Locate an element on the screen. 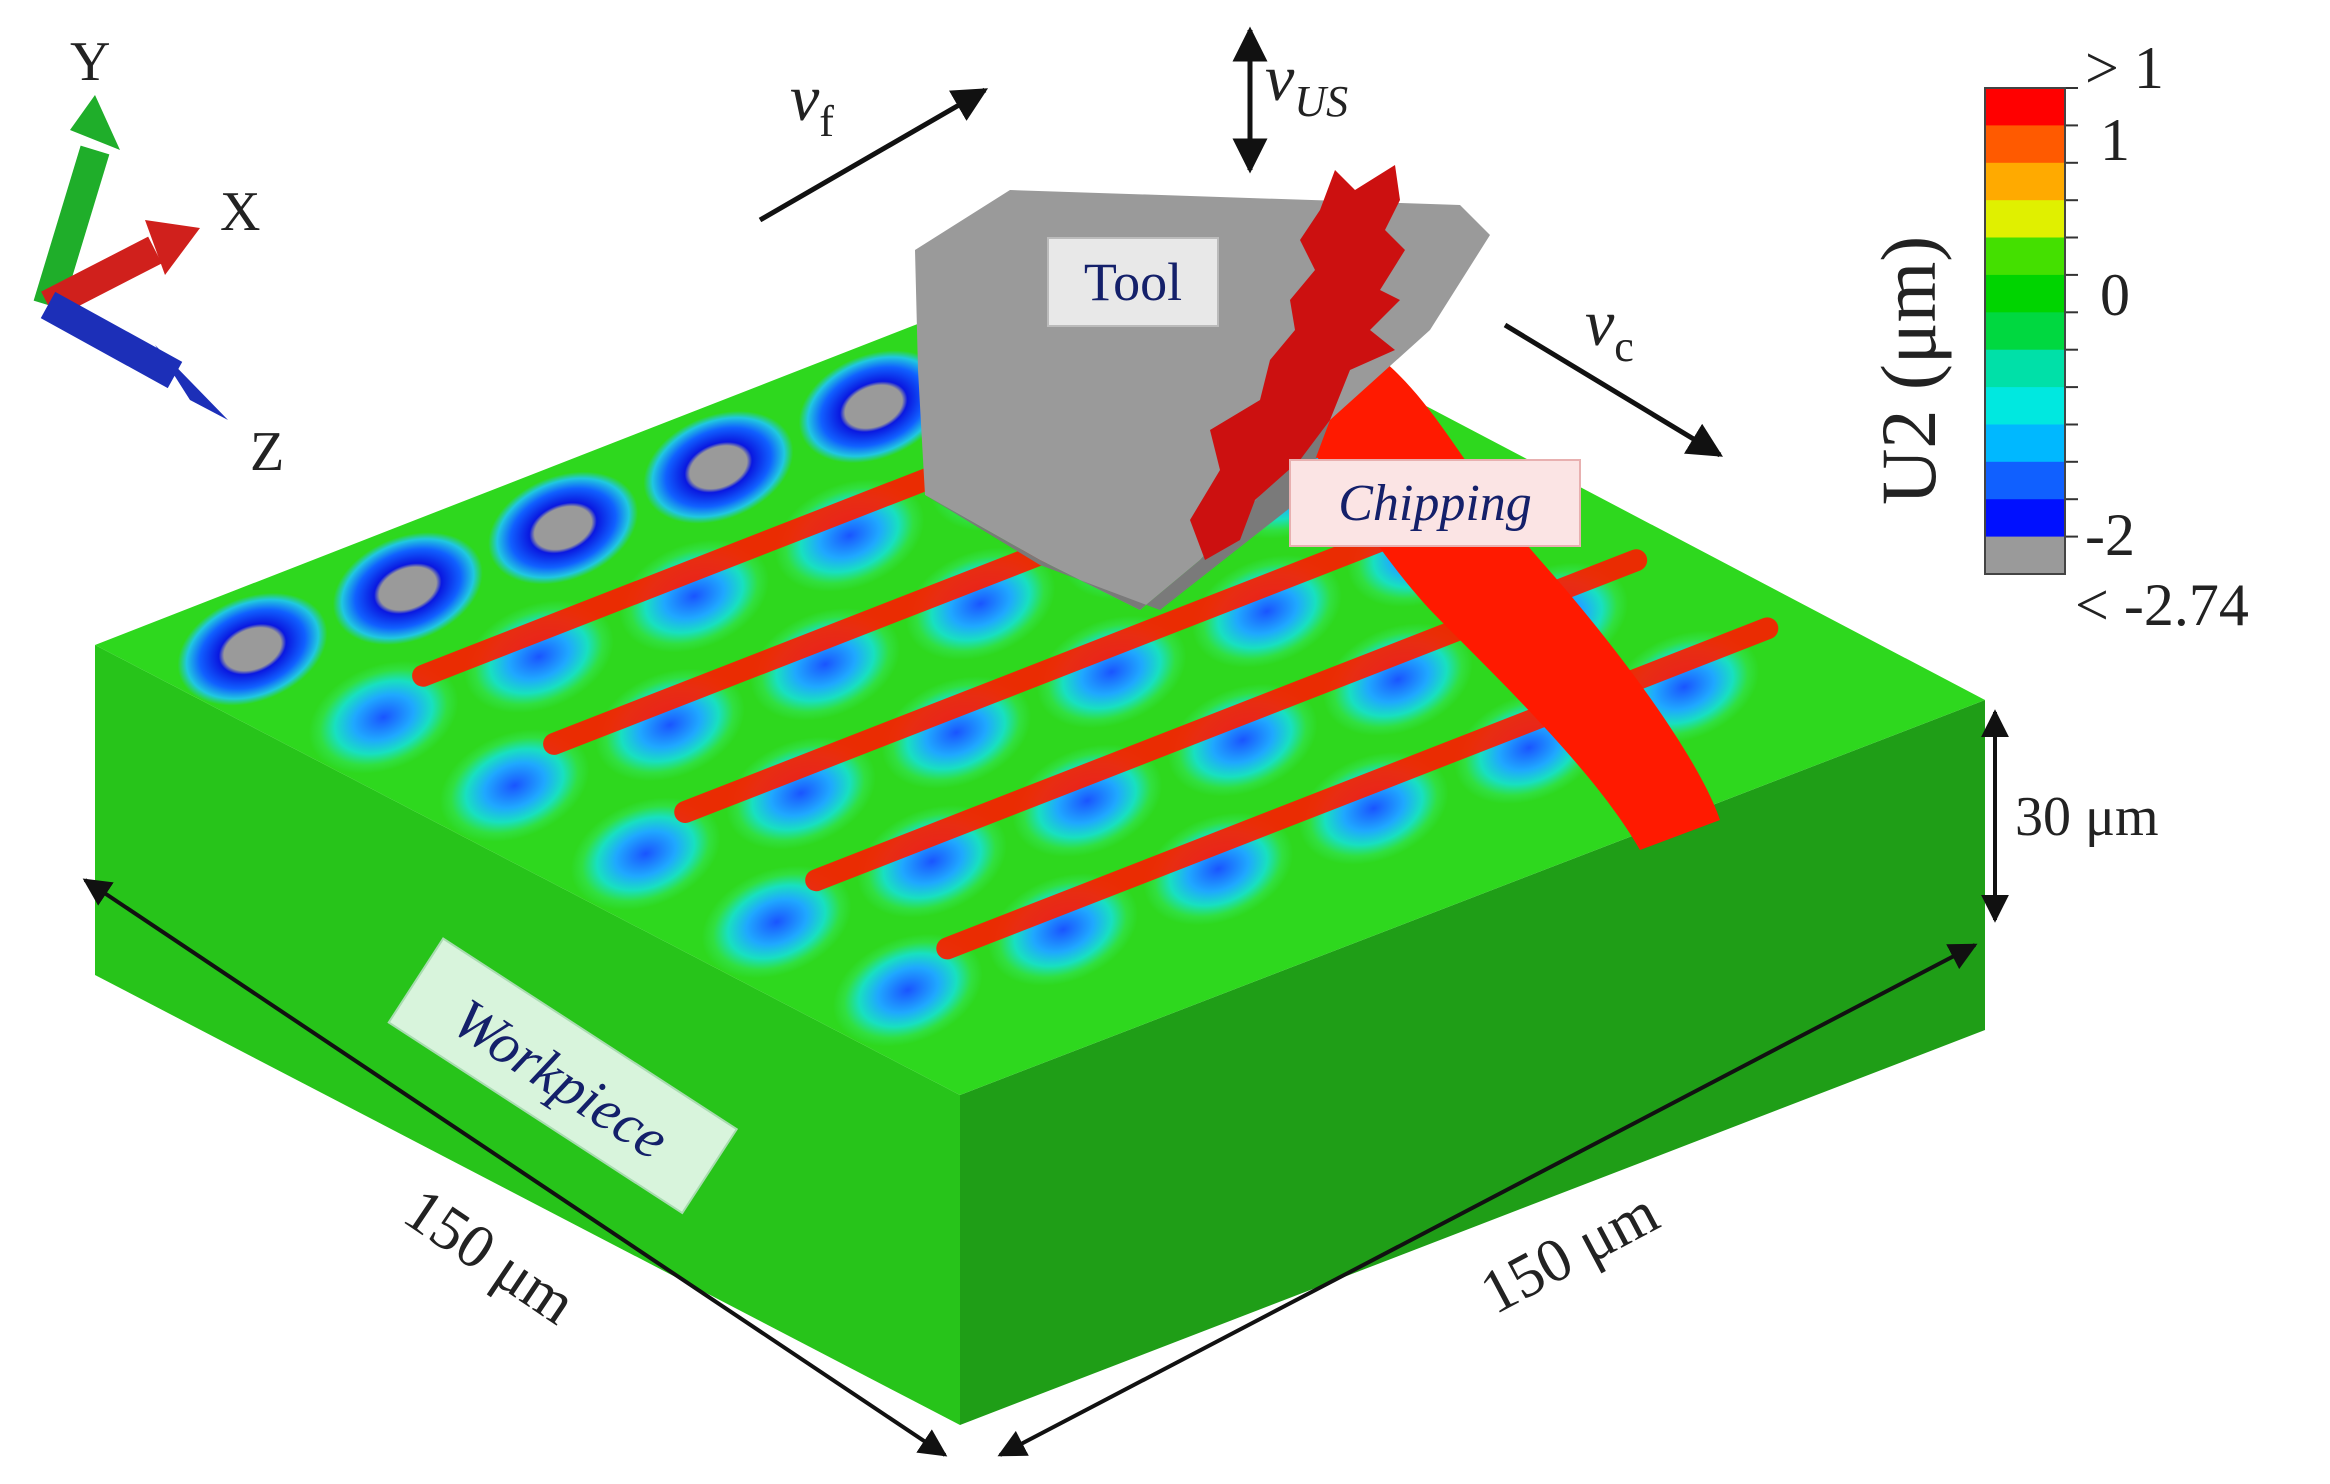  svg-text: vUS is located at coordinates (1306, 84).